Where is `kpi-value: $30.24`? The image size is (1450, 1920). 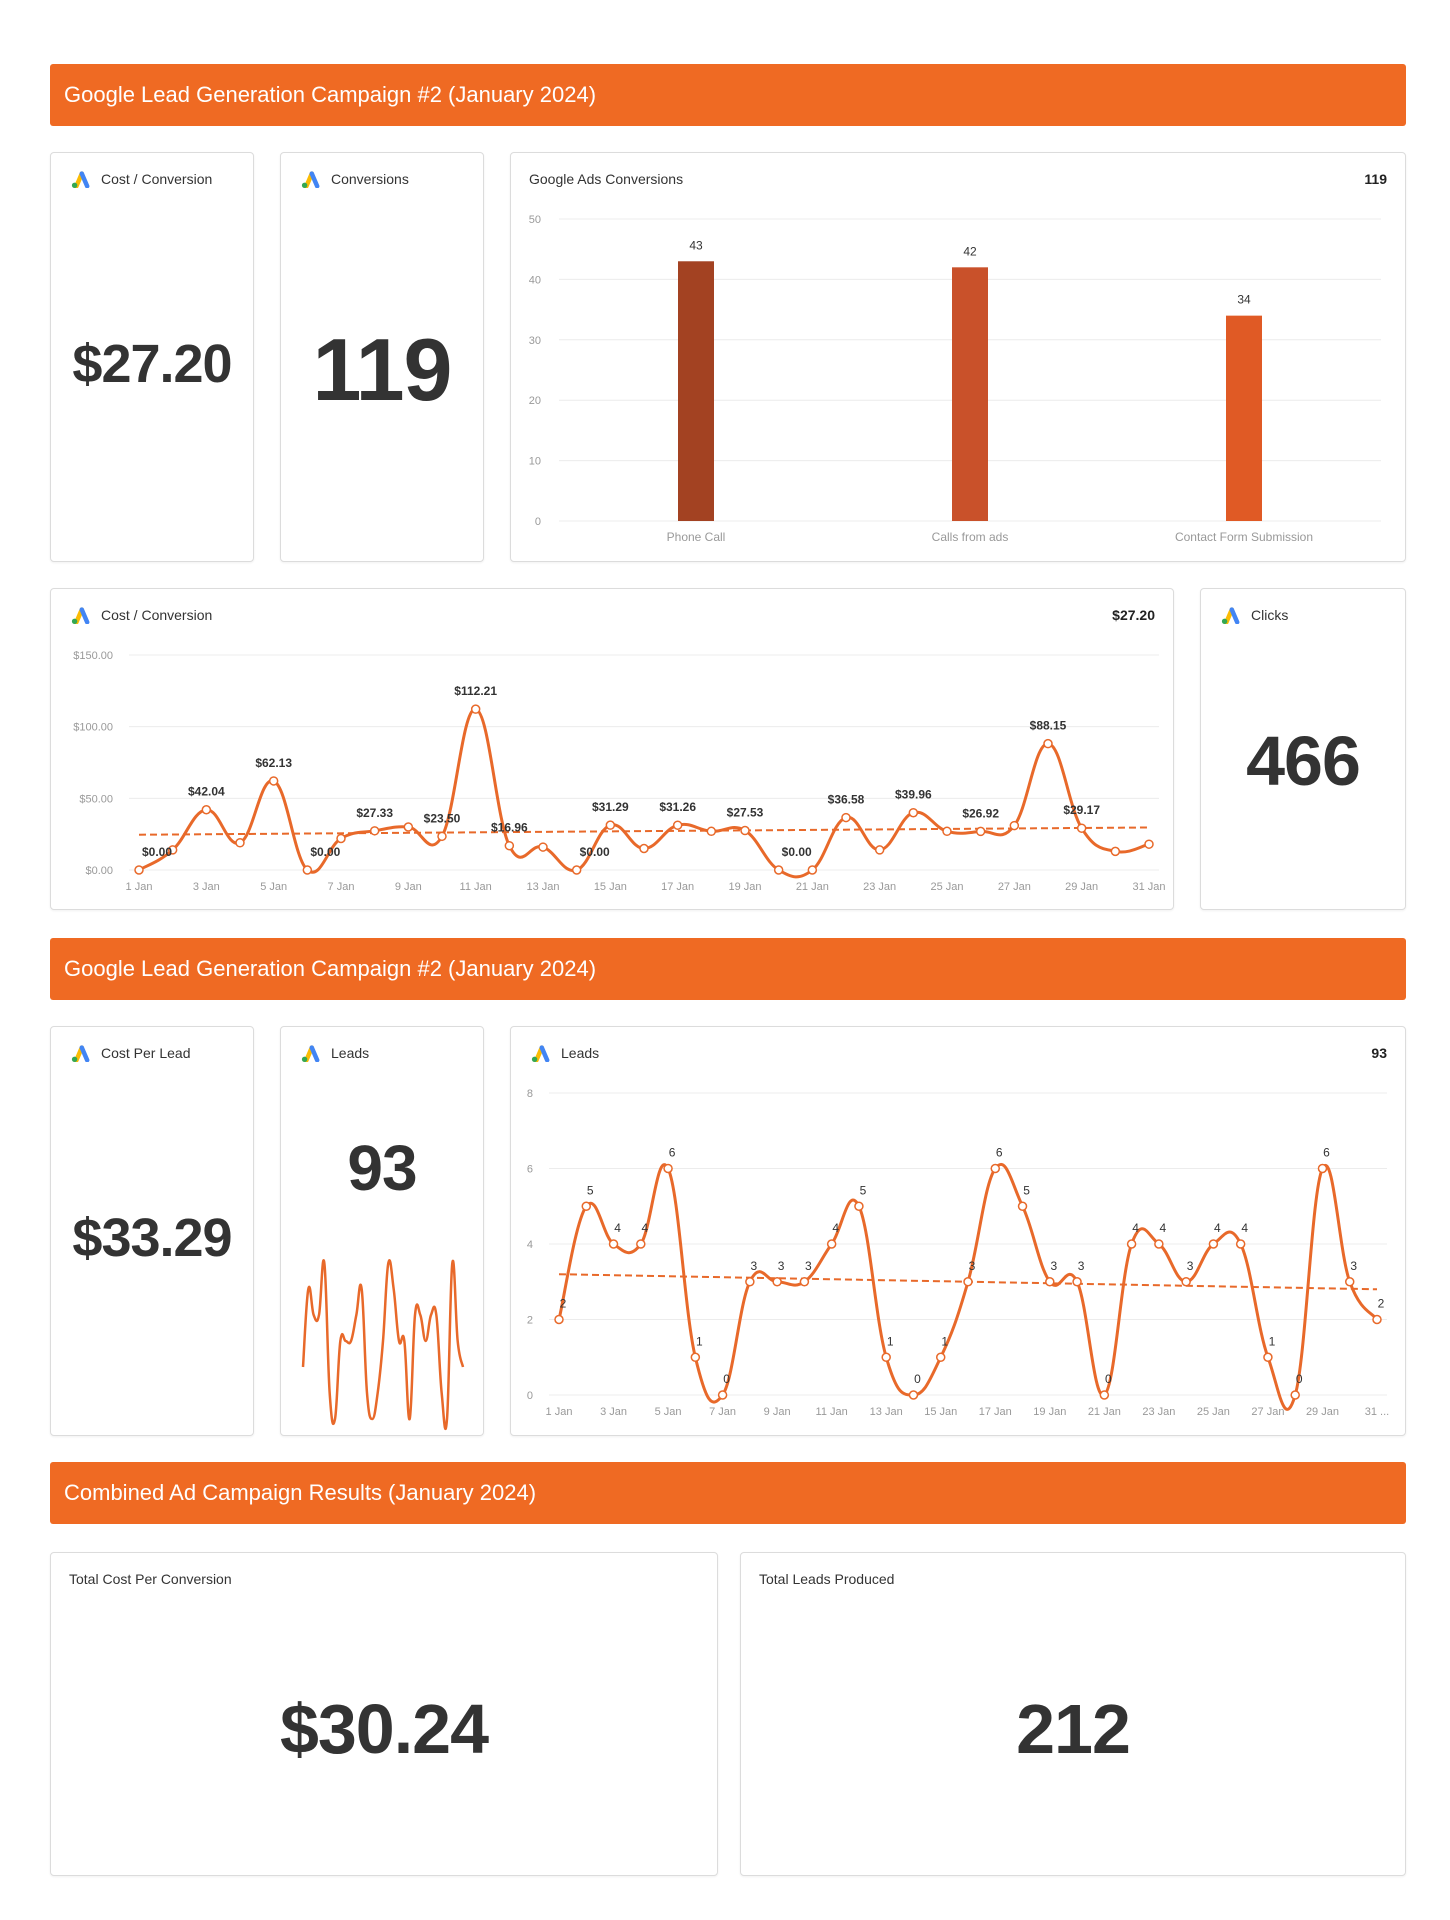
kpi-value: $30.24 is located at coordinates (384, 1729).